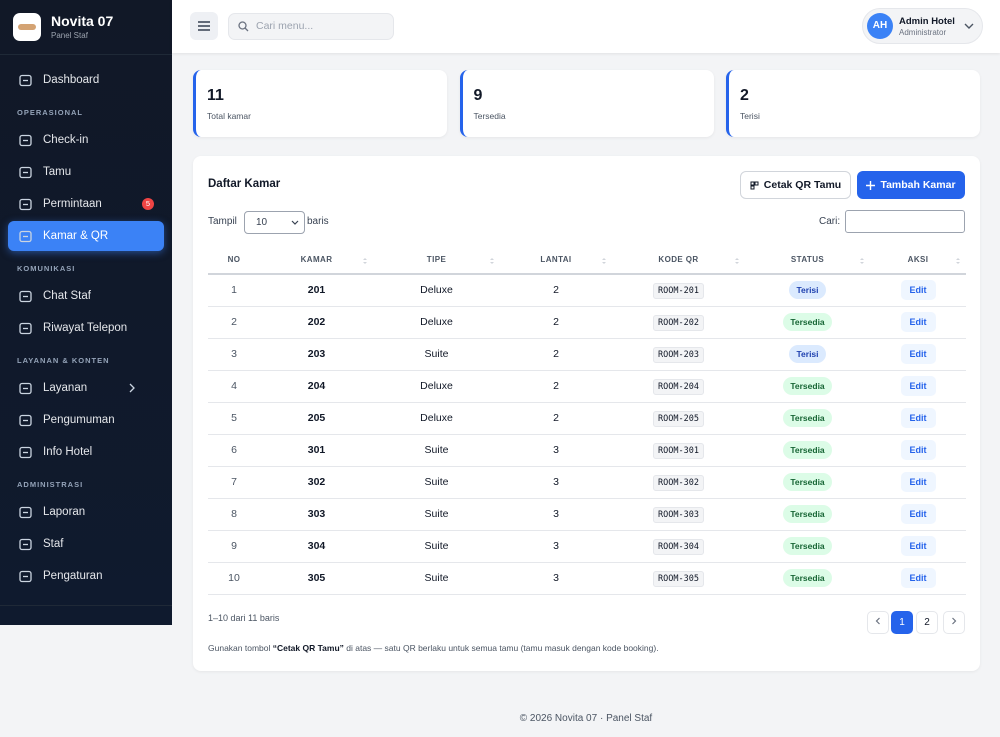  Describe the element at coordinates (316, 418) in the screenshot. I see `cell-text: 205` at that location.